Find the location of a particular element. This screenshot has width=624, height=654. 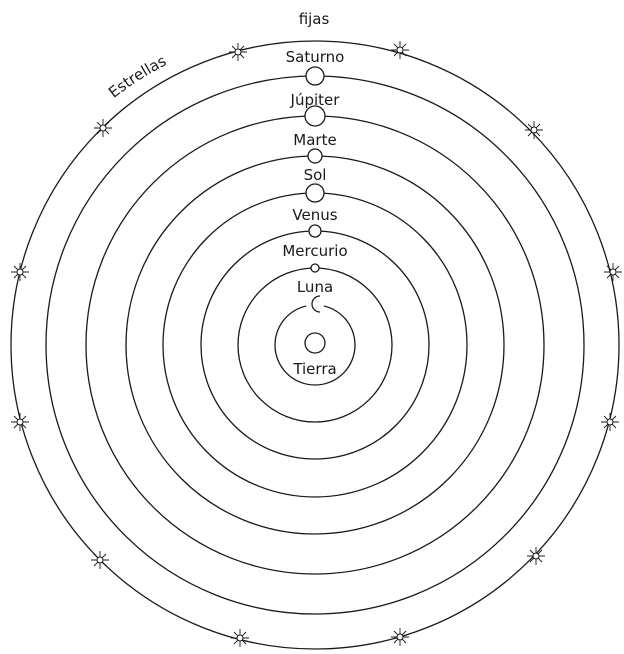

fixed-stars-label-arc-path: Estrellas is located at coordinates (137, 77).